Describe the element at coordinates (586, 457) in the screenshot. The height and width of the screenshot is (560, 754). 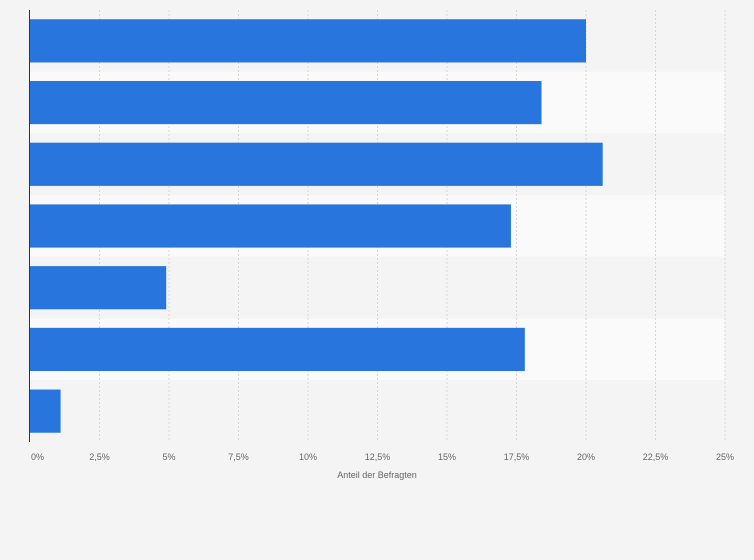
I see `x-tick-label: 20%` at that location.